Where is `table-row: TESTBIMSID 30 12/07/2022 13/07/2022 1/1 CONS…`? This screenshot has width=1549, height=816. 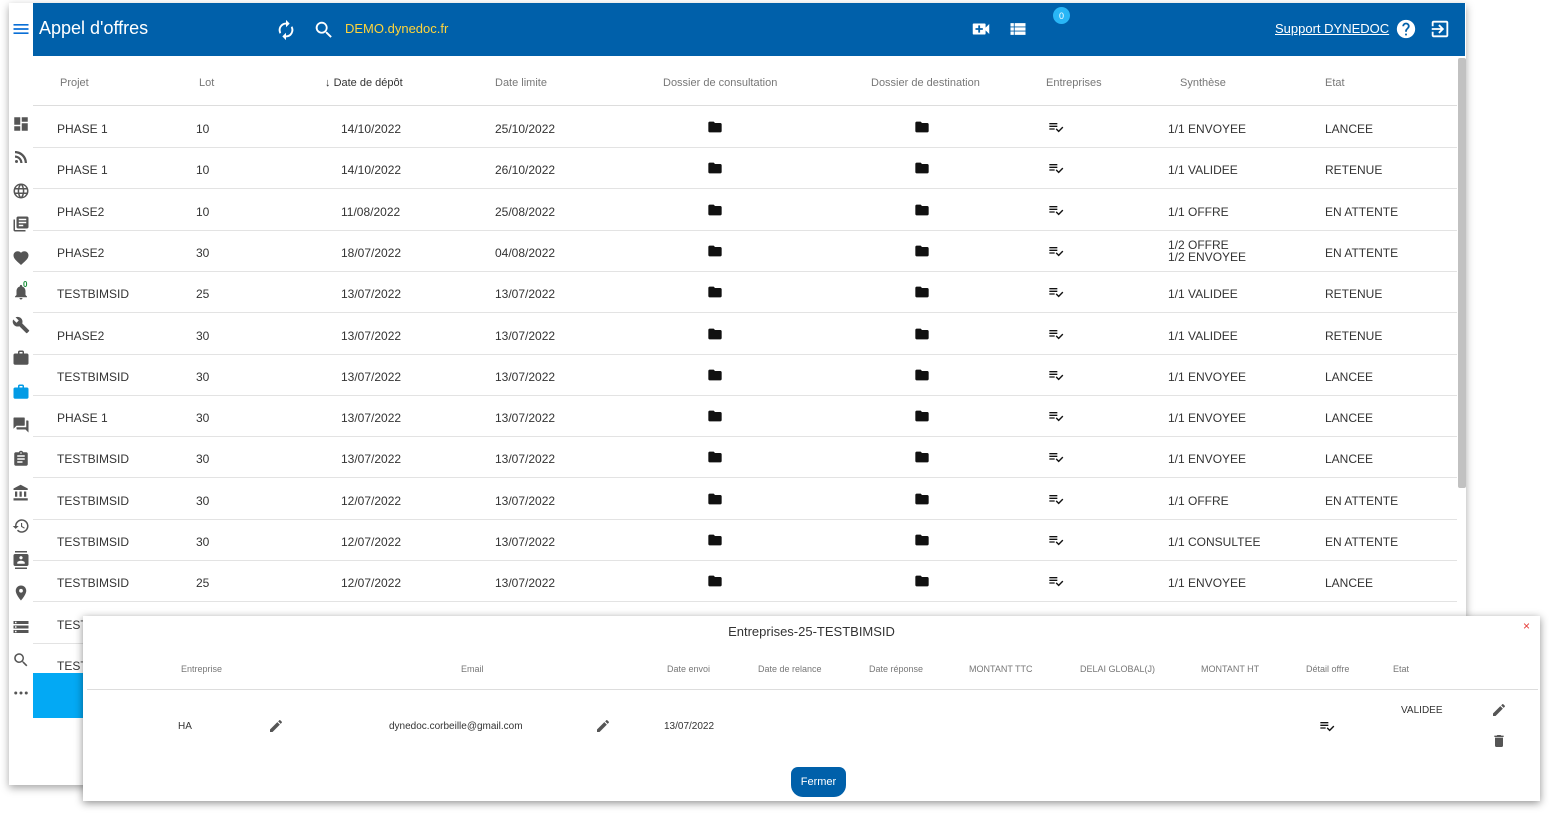
table-row: TESTBIMSID 30 12/07/2022 13/07/2022 1/1 CONS… is located at coordinates (745, 540).